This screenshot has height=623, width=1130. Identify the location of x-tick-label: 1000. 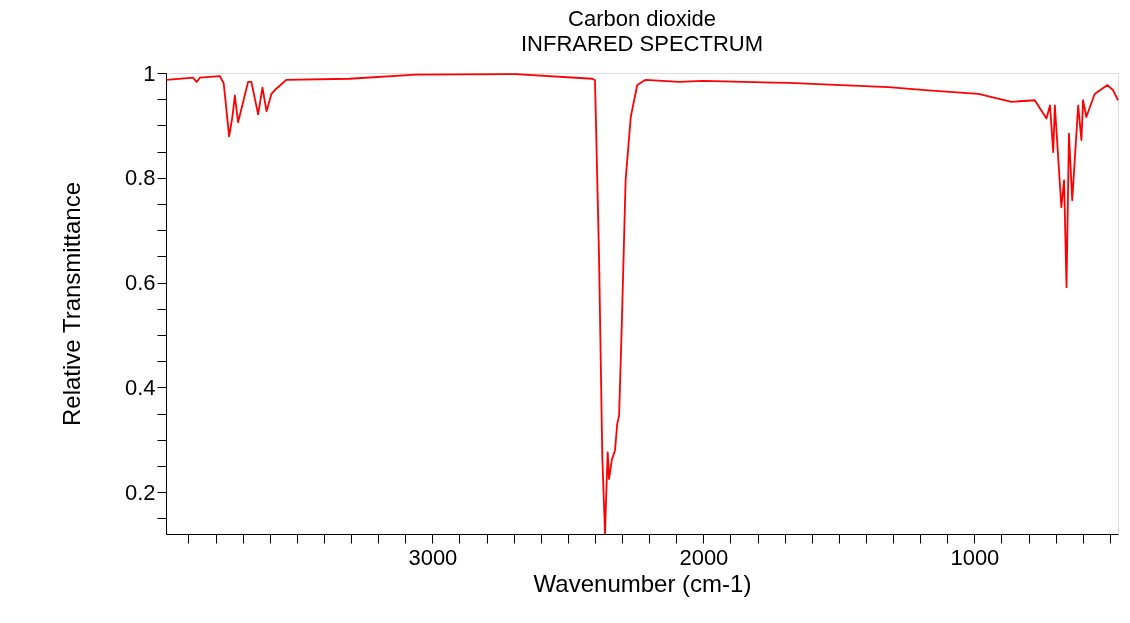
(975, 557).